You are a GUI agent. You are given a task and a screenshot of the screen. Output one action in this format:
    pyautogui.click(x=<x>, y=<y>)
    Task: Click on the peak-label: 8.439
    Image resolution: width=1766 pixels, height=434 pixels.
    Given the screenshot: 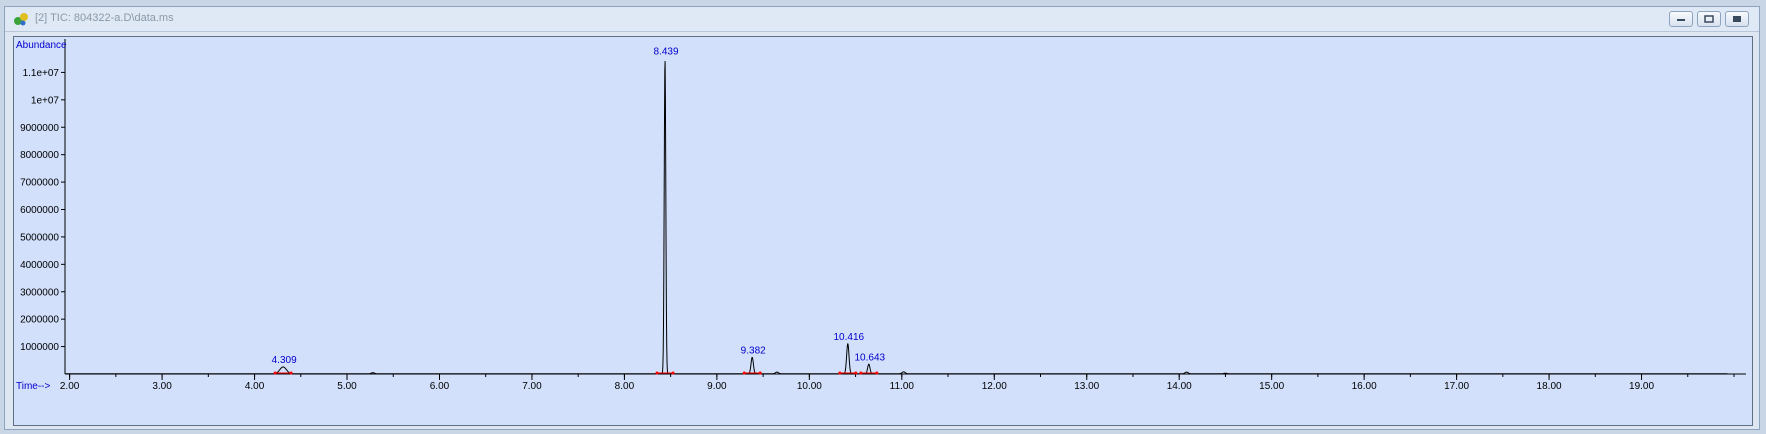 What is the action you would take?
    pyautogui.click(x=665, y=52)
    